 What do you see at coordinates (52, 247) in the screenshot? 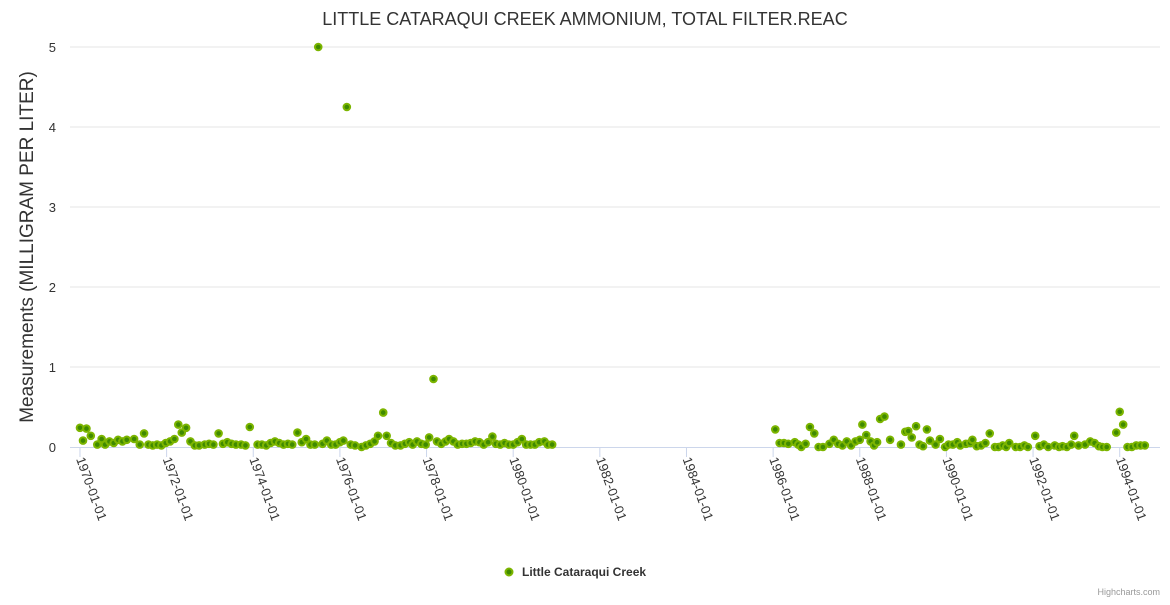
I see `y-axis-ticks: 0 1 2 3 4 5` at bounding box center [52, 247].